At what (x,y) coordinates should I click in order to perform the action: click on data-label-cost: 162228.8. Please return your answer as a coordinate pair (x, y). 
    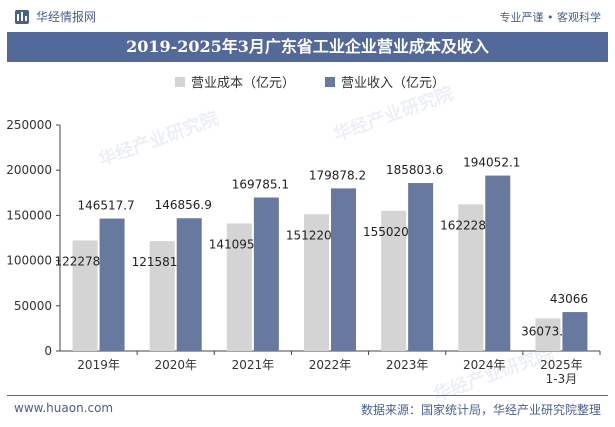
    Looking at the image, I should click on (468, 225).